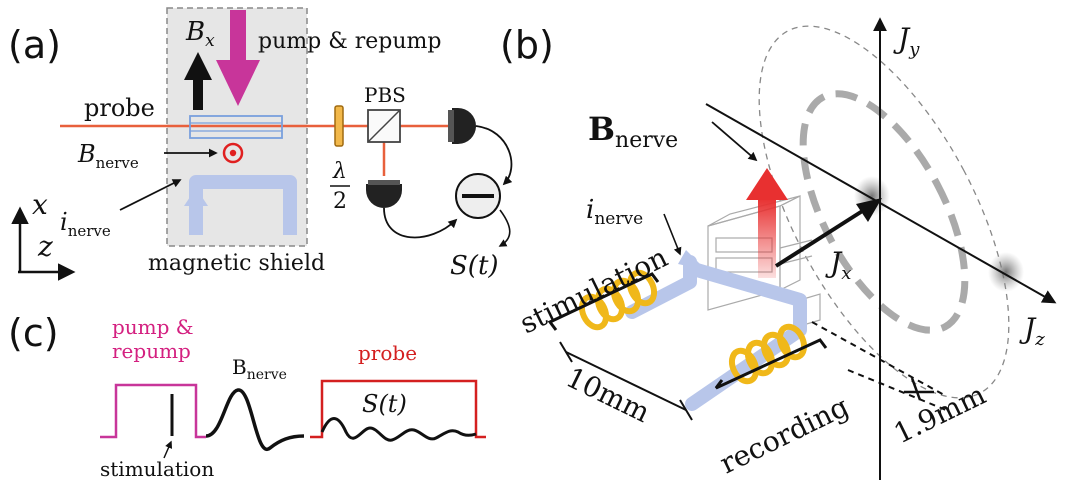 This screenshot has width=1073, height=486. I want to click on pump-repump-label: pump & repump, so click(350, 41).